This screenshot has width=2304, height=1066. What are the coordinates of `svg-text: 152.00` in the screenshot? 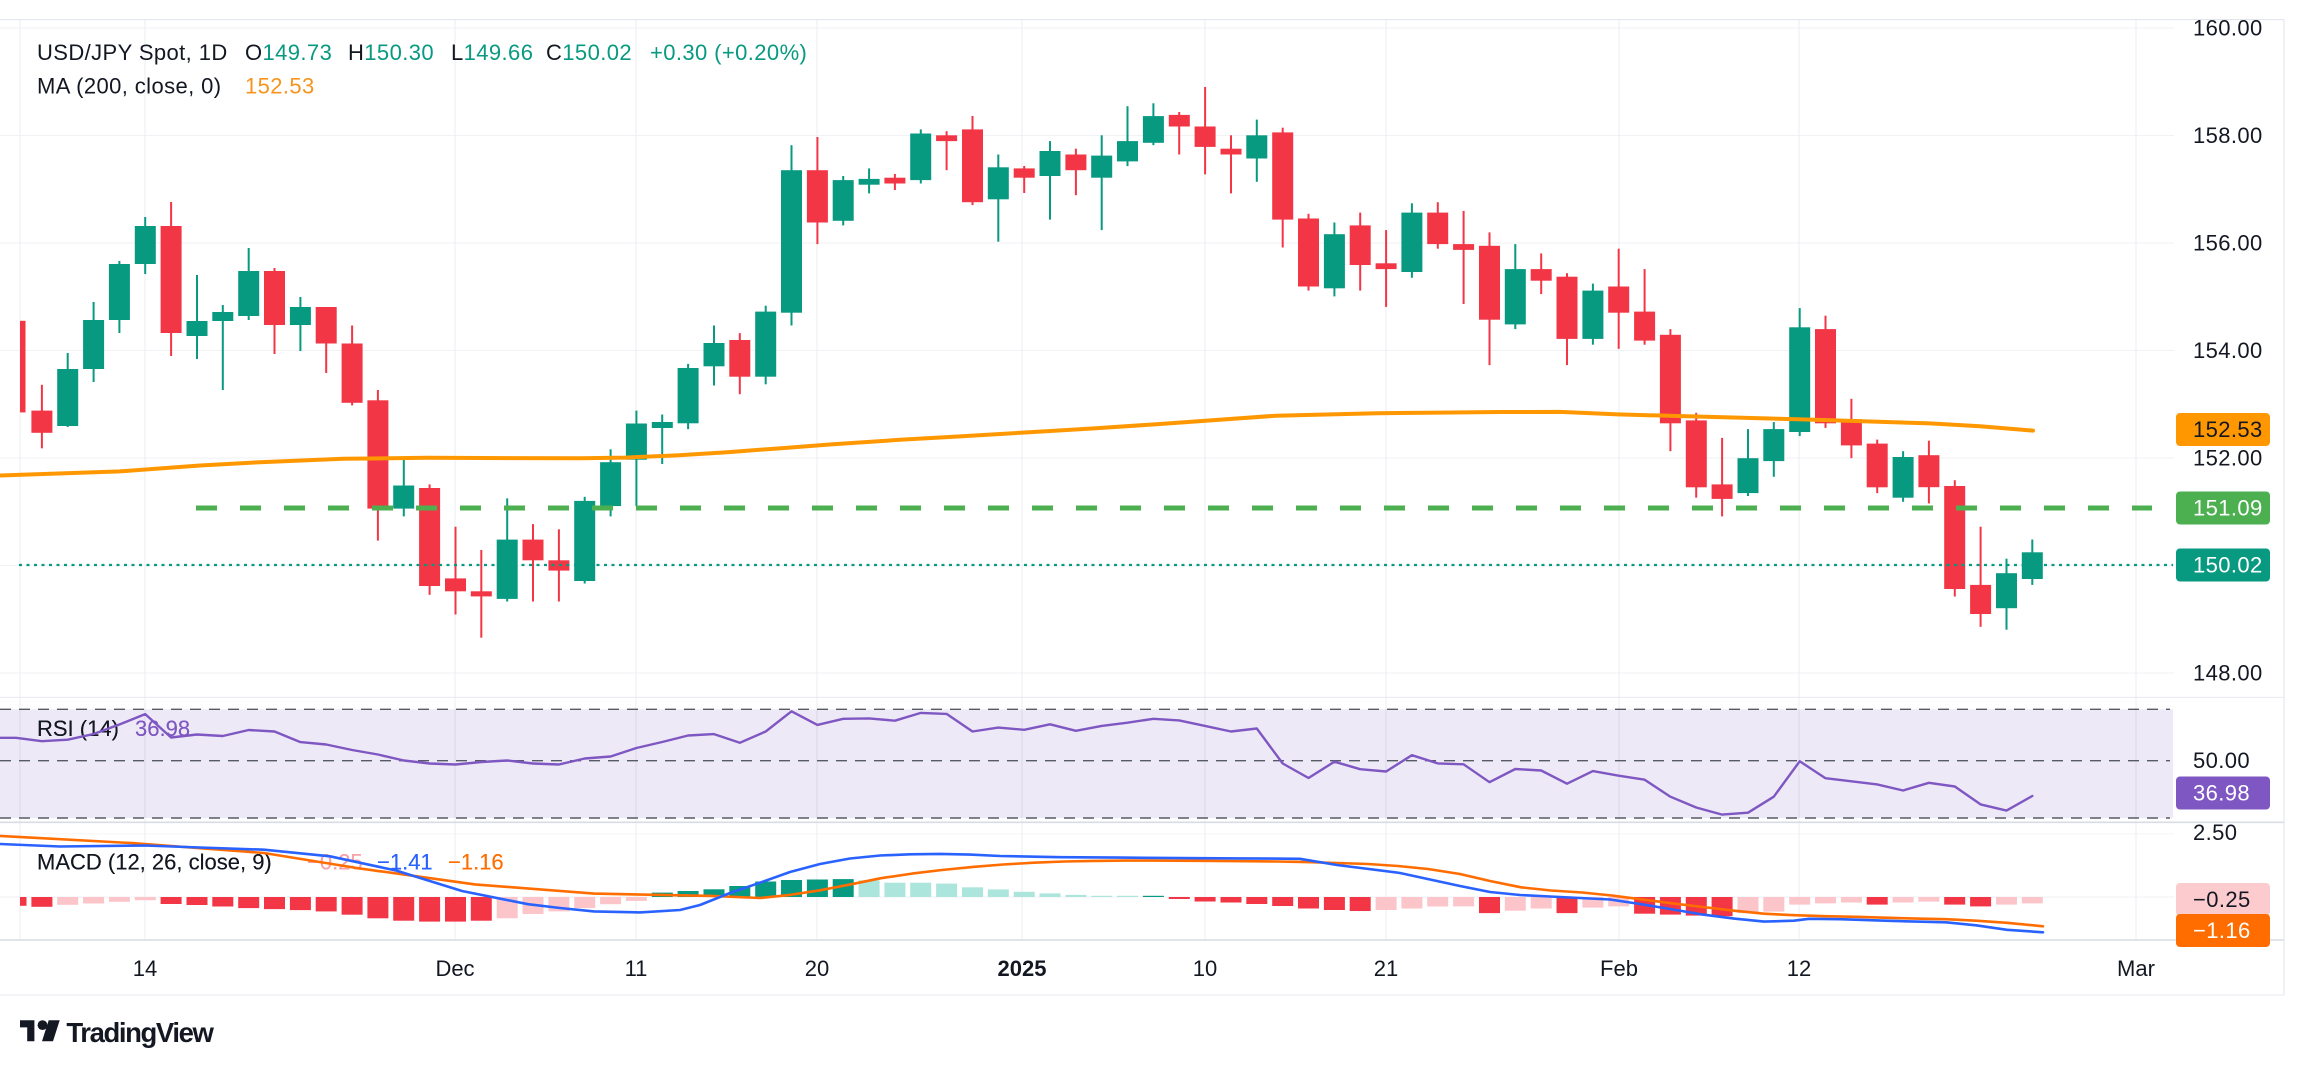 It's located at (2228, 458).